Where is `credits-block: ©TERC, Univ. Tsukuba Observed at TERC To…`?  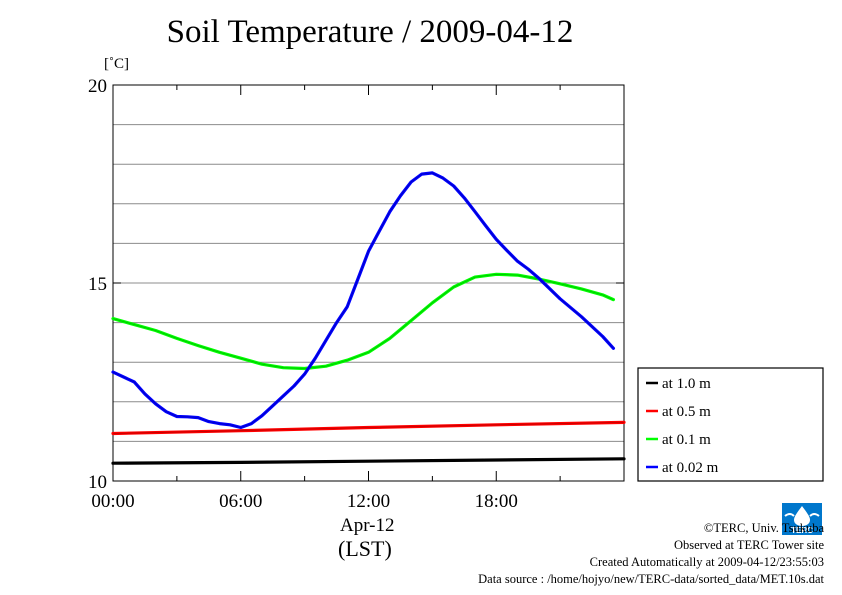
credits-block: ©TERC, Univ. Tsukuba Observed at TERC To… is located at coordinates (651, 554).